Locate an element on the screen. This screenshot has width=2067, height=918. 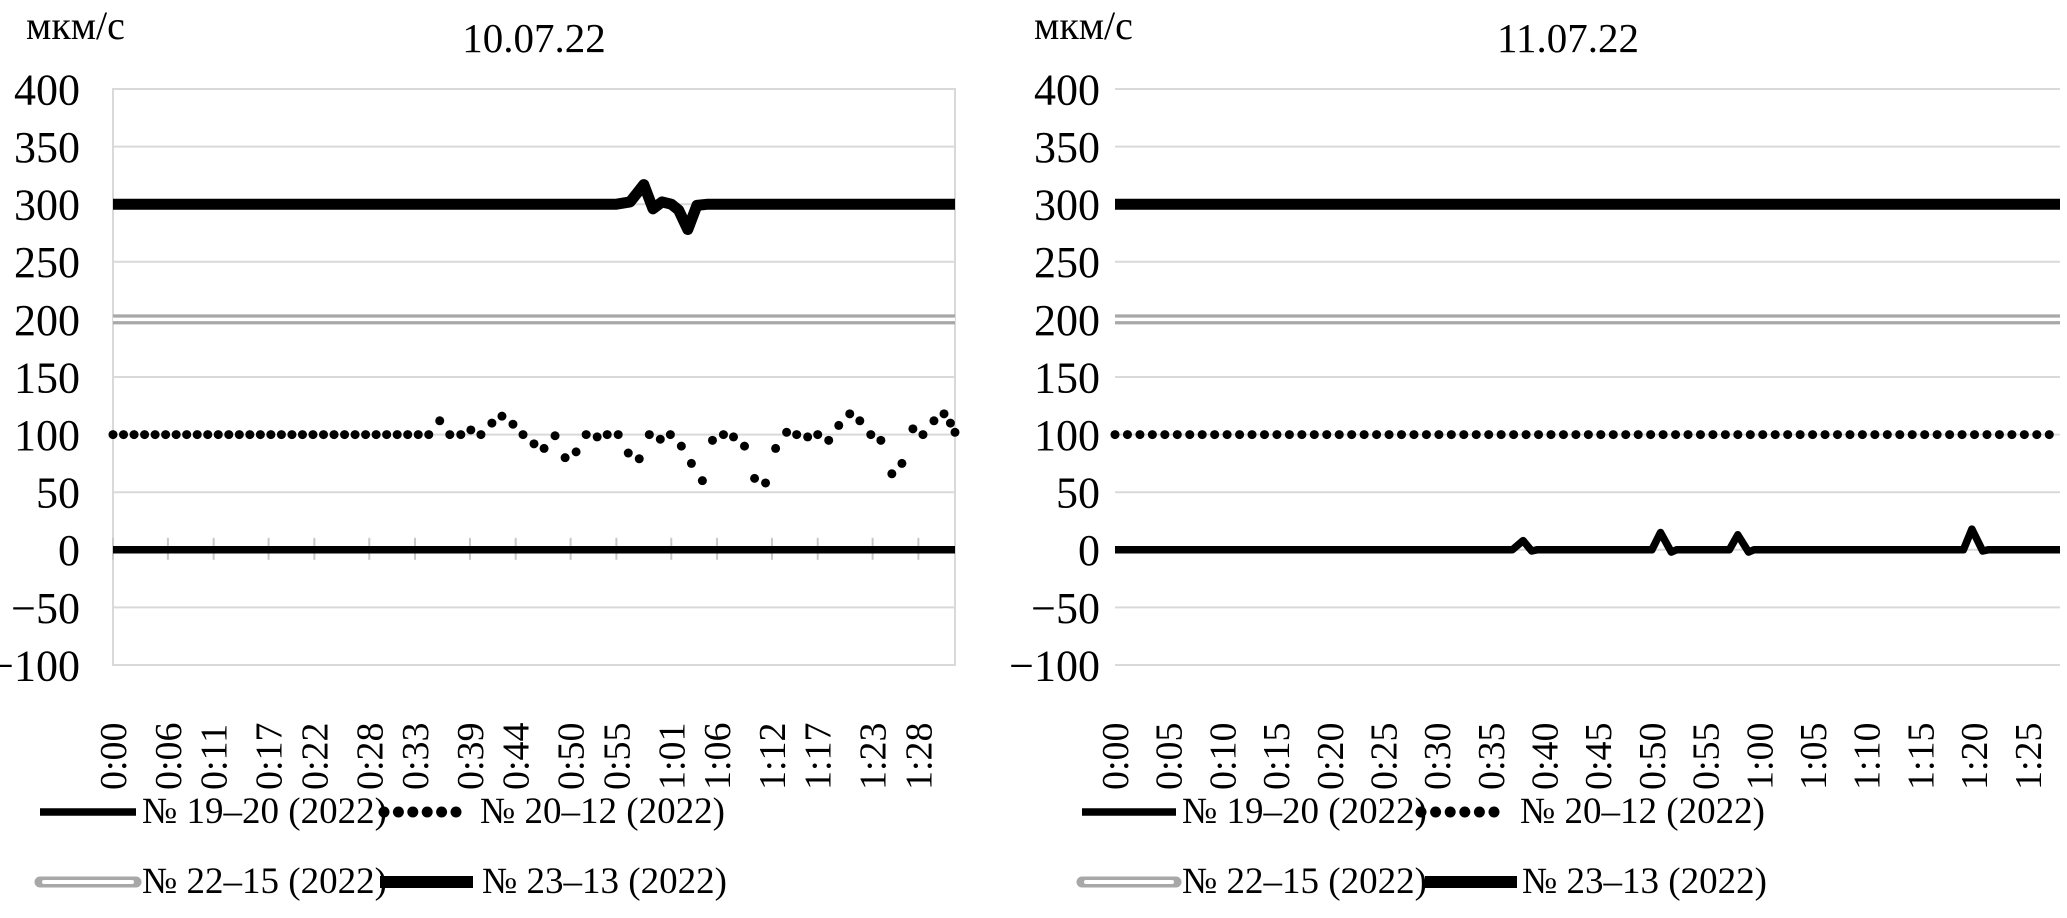
svg-text: 0:05 is located at coordinates (1170, 756).